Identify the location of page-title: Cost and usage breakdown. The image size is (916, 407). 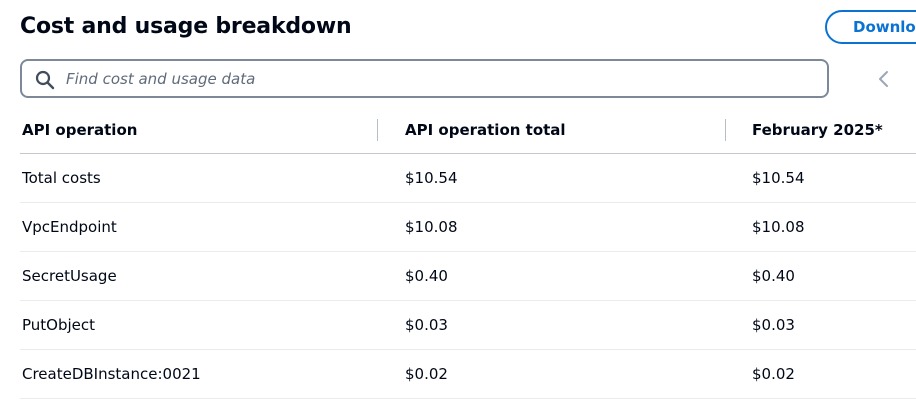
(186, 26).